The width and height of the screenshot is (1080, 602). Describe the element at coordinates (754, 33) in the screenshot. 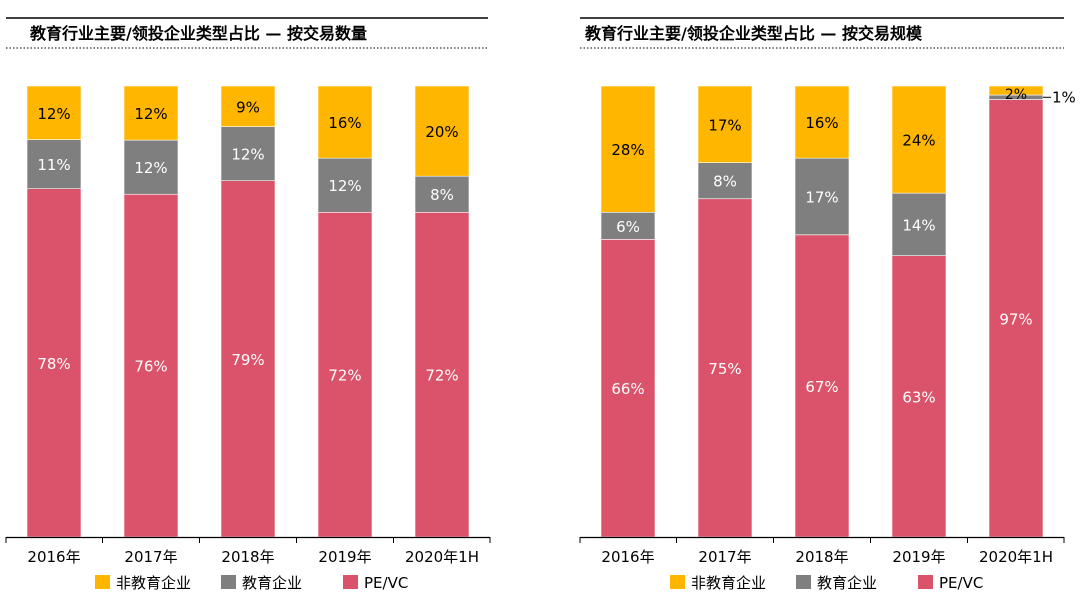

I see `chart-title: 教育行业主要/领投企业类型占比 — 按交易规模` at that location.